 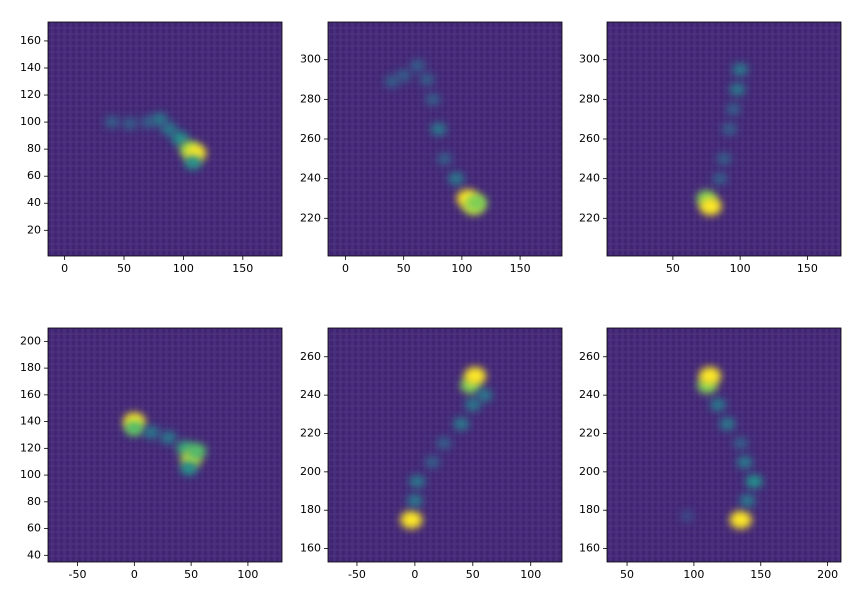 I want to click on subplot: 0 50 100 150 220 240 260 280 300, so click(x=431, y=148).